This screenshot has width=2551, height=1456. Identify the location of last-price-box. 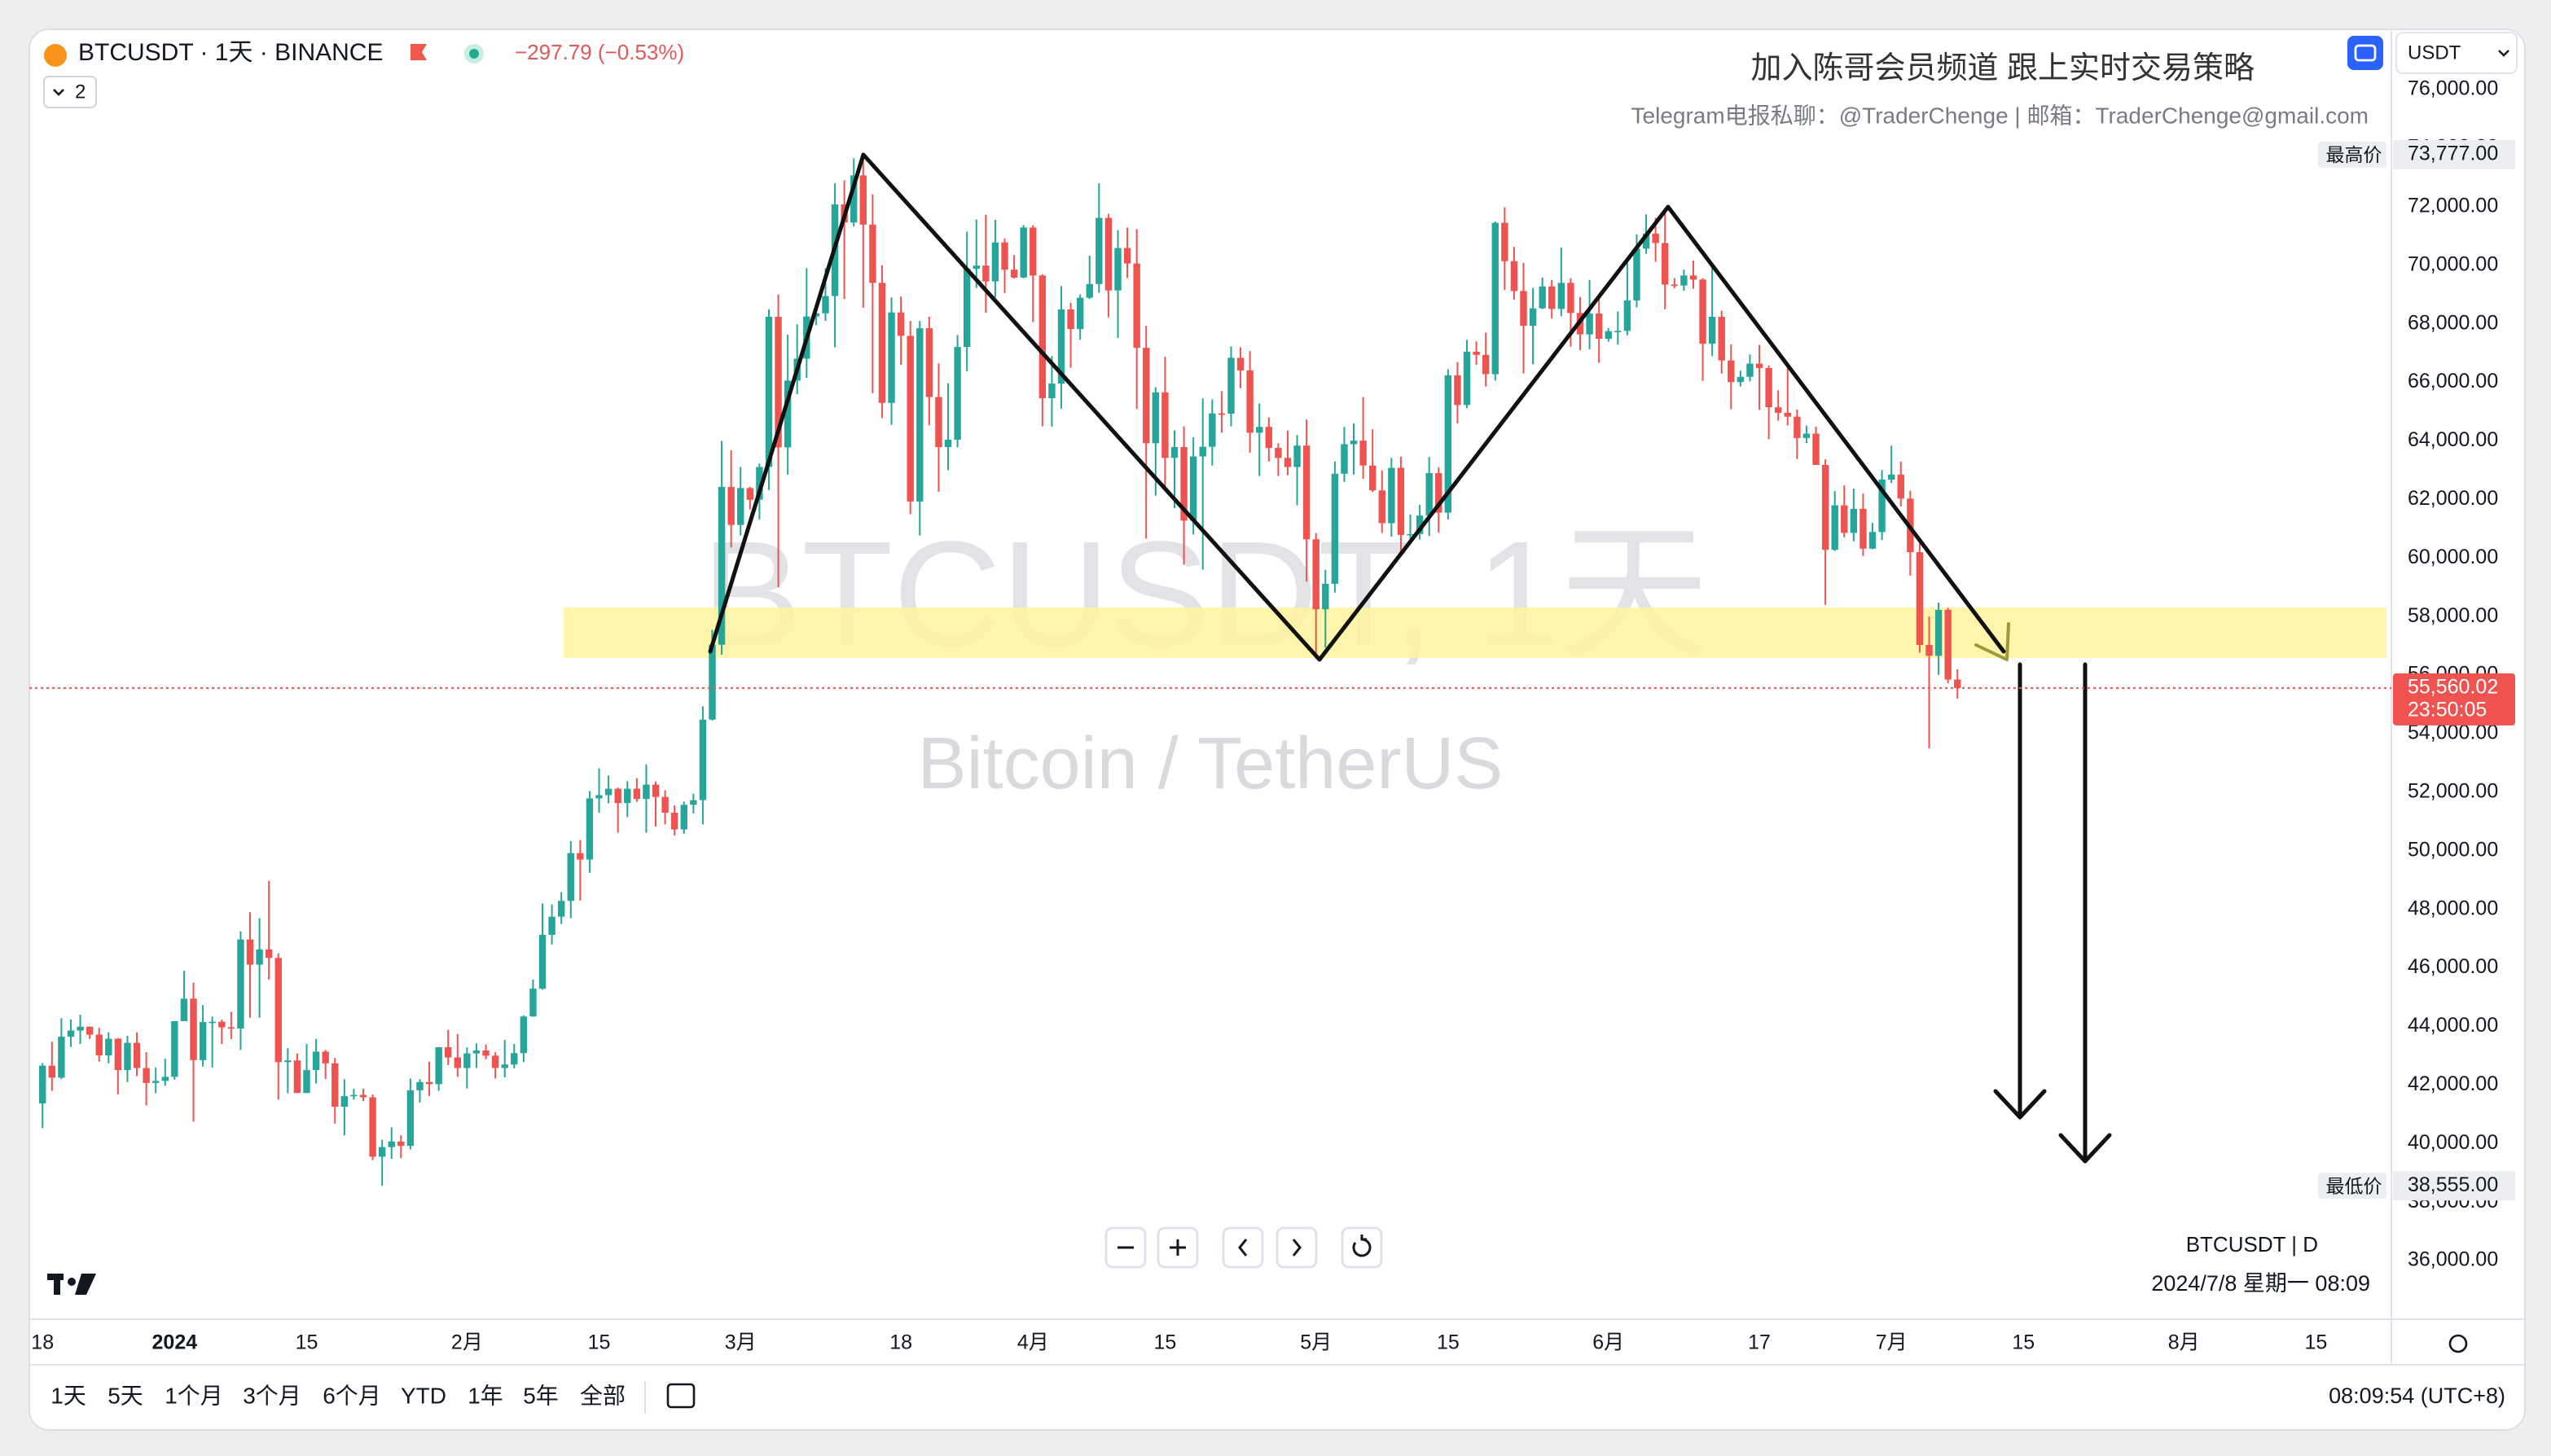
(2454, 699).